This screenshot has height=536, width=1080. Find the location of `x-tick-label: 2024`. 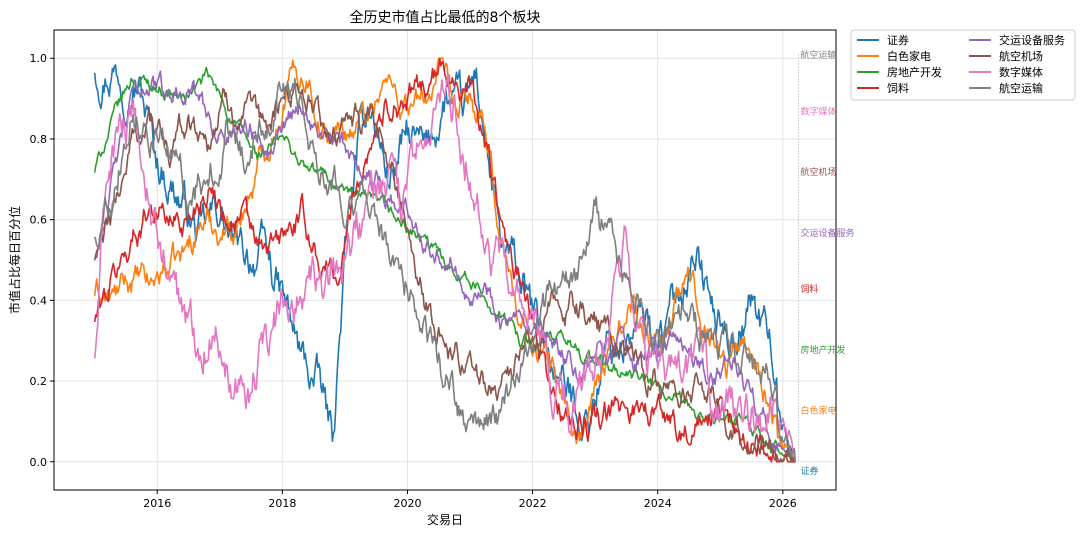

x-tick-label: 2024 is located at coordinates (658, 503).